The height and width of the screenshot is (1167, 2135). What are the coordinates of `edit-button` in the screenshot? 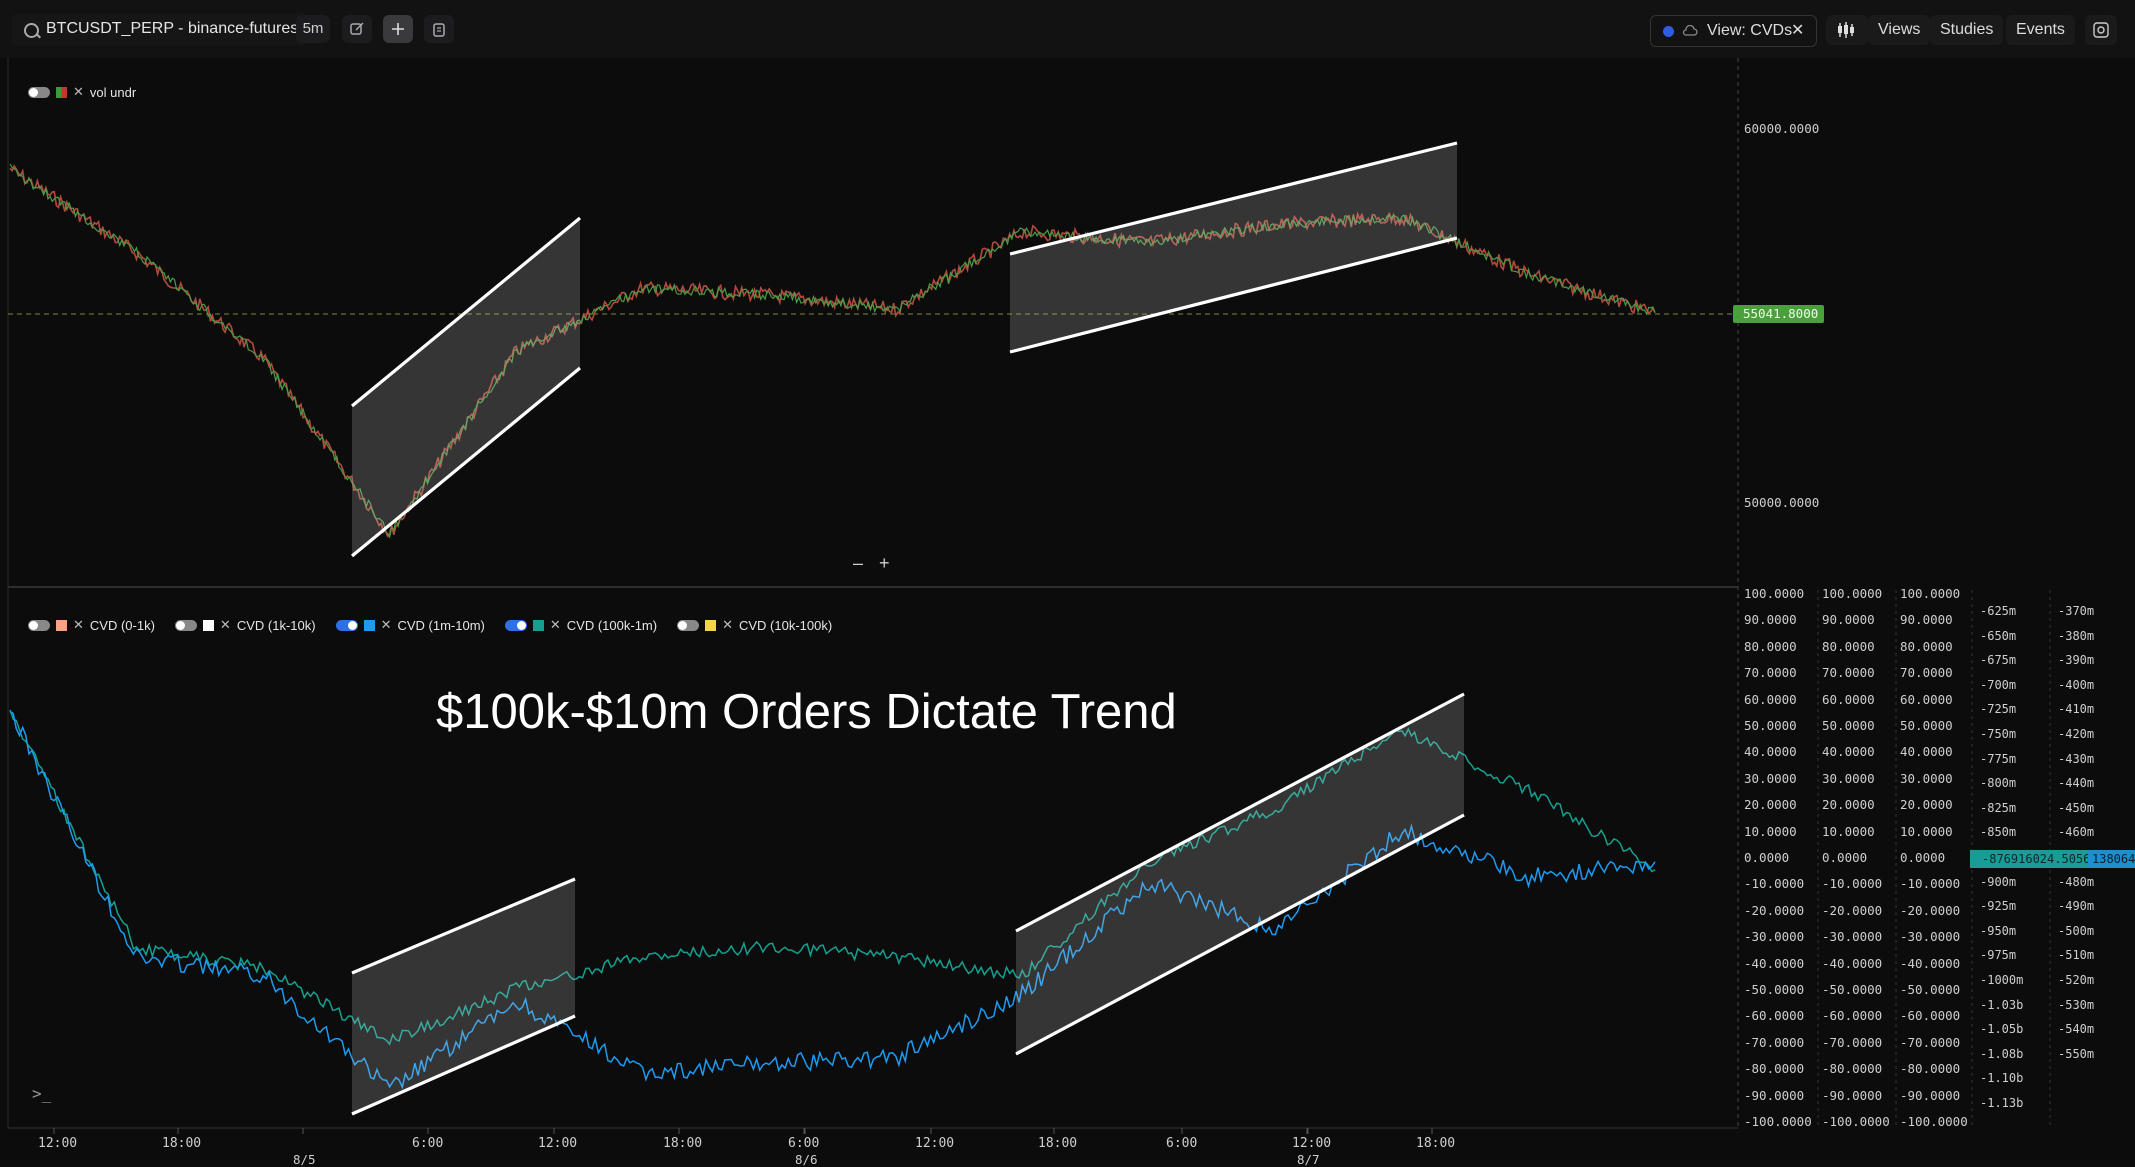 It's located at (357, 29).